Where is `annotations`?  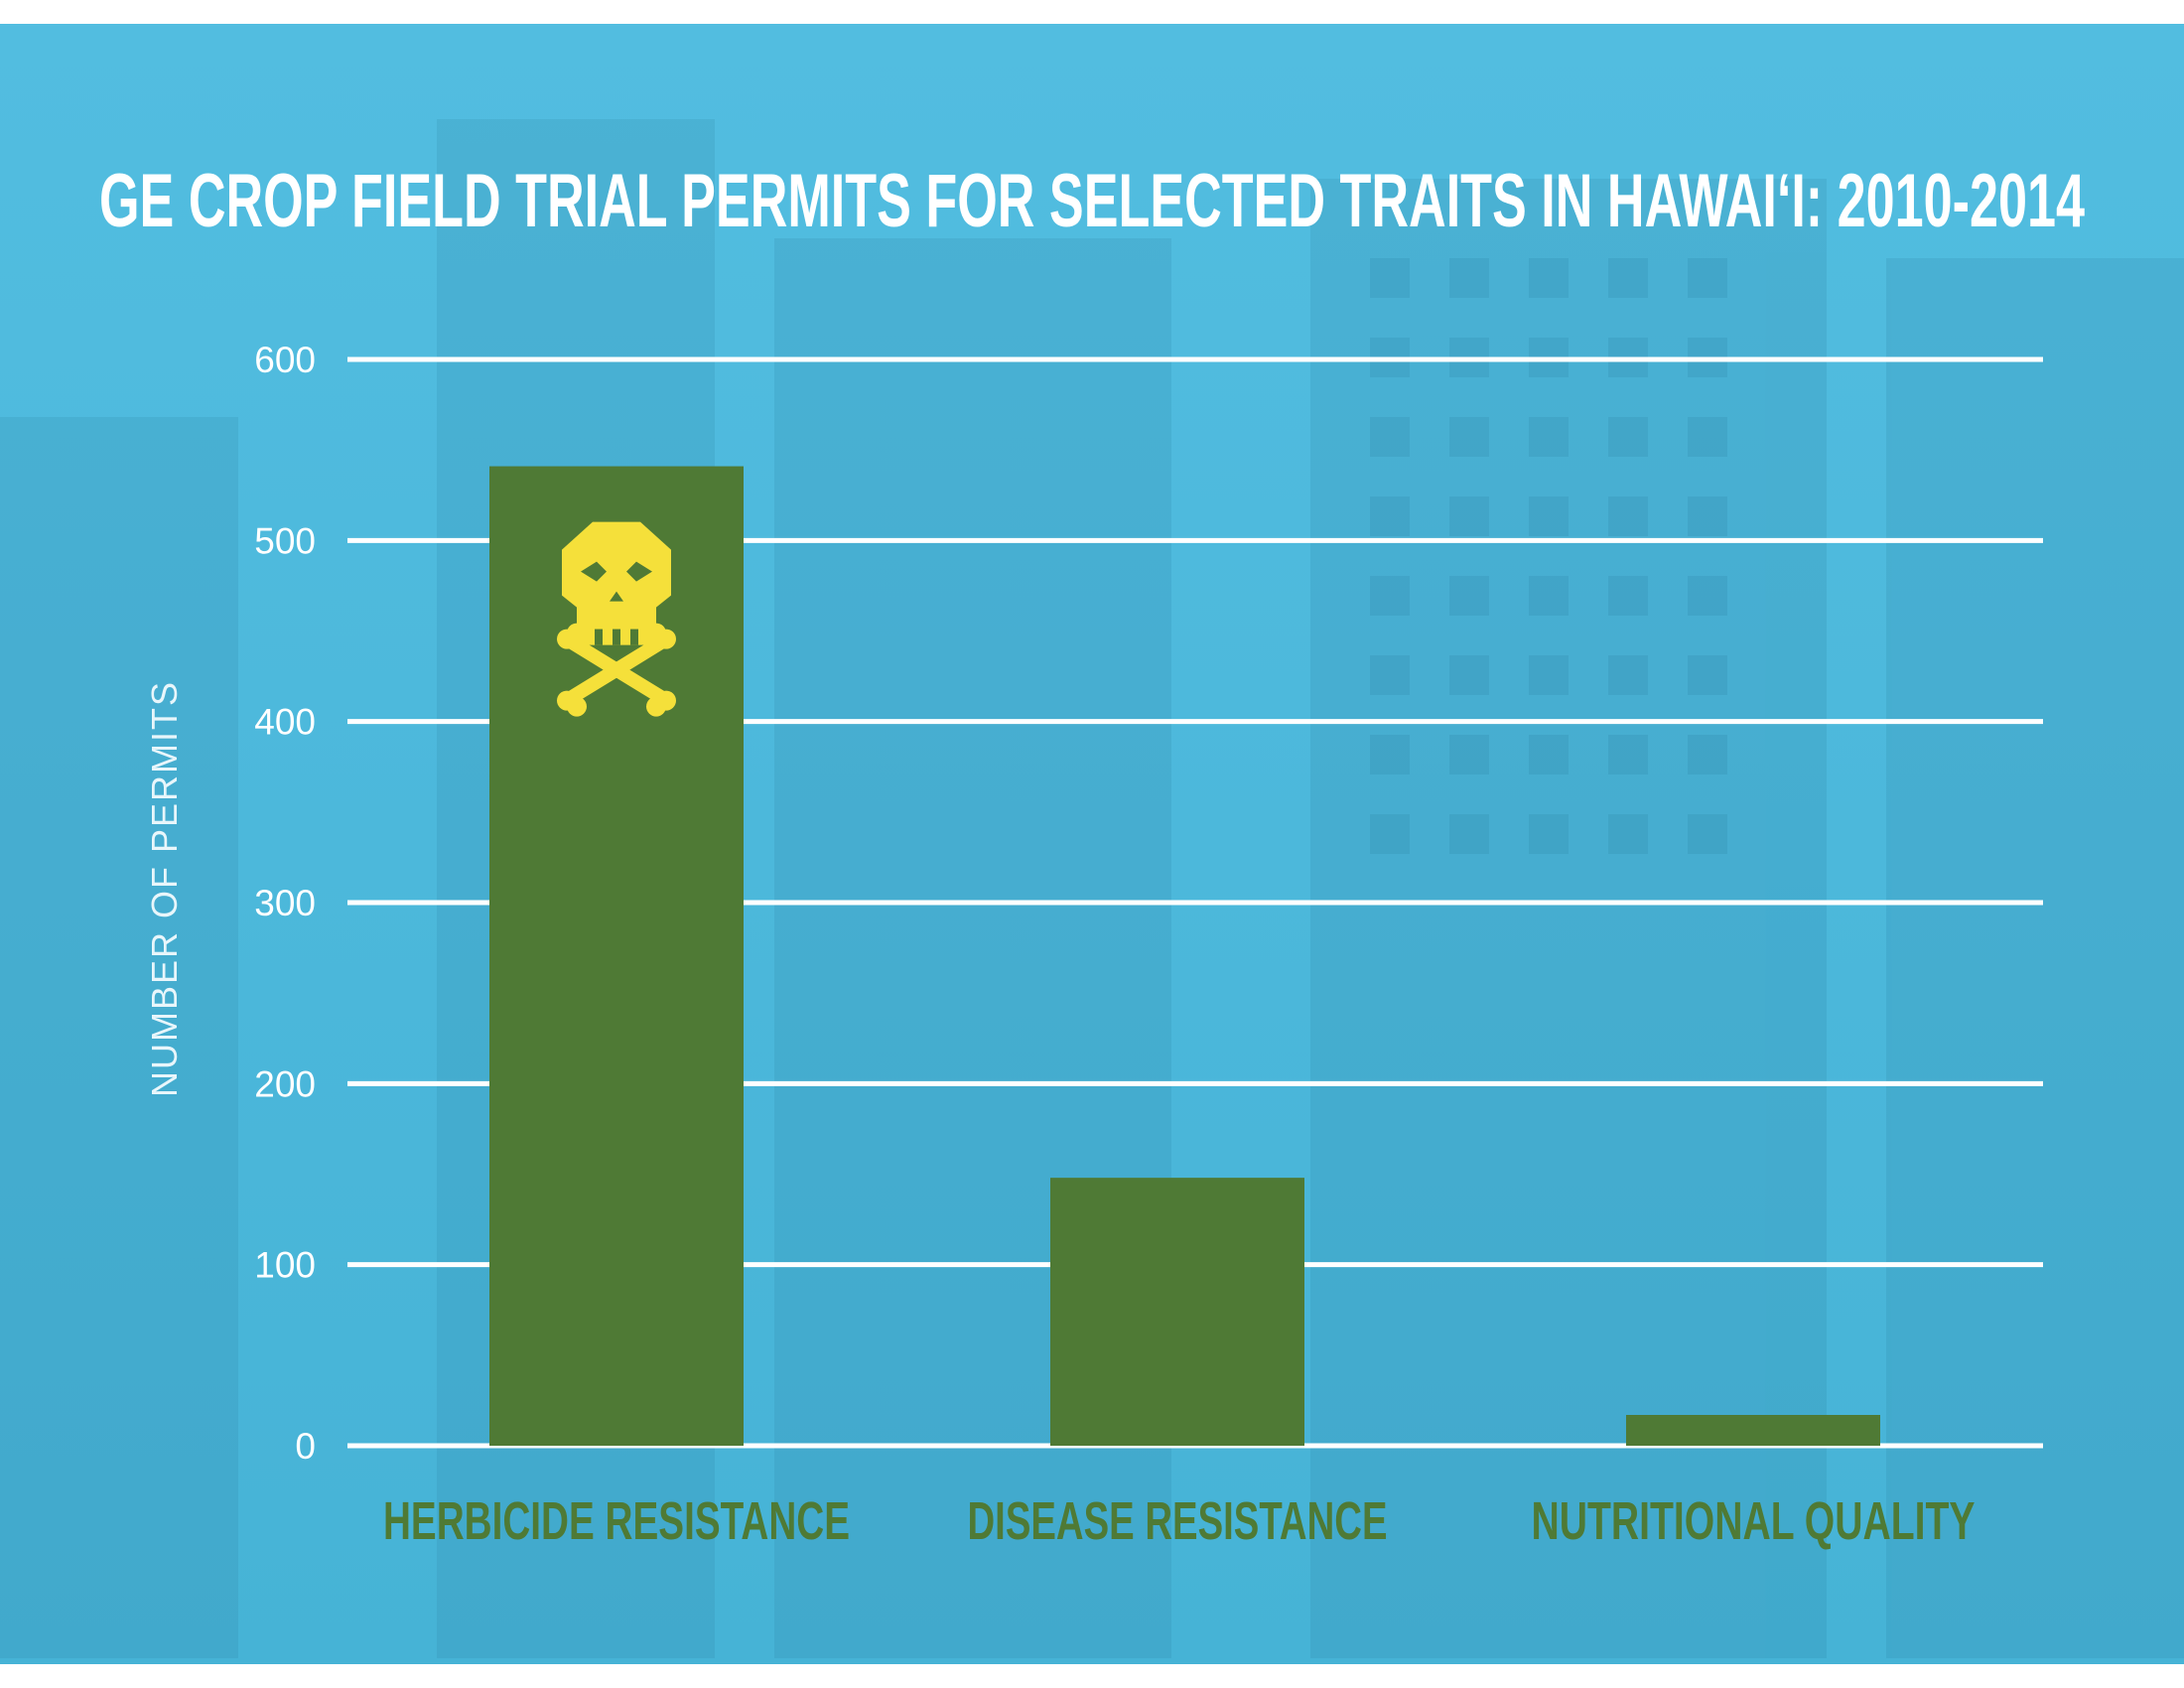
annotations is located at coordinates (616, 619).